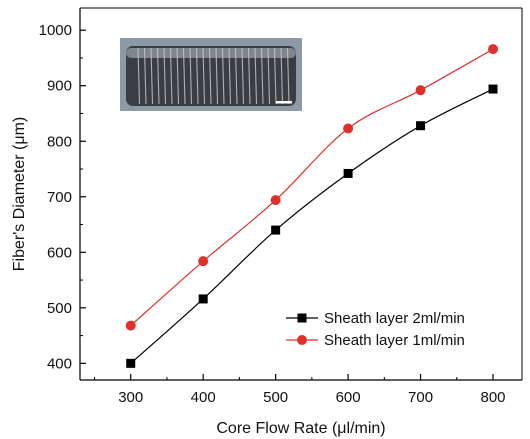  Describe the element at coordinates (375, 329) in the screenshot. I see `legend: Sheath layer 2ml/min Sheath layer 1ml/min` at that location.